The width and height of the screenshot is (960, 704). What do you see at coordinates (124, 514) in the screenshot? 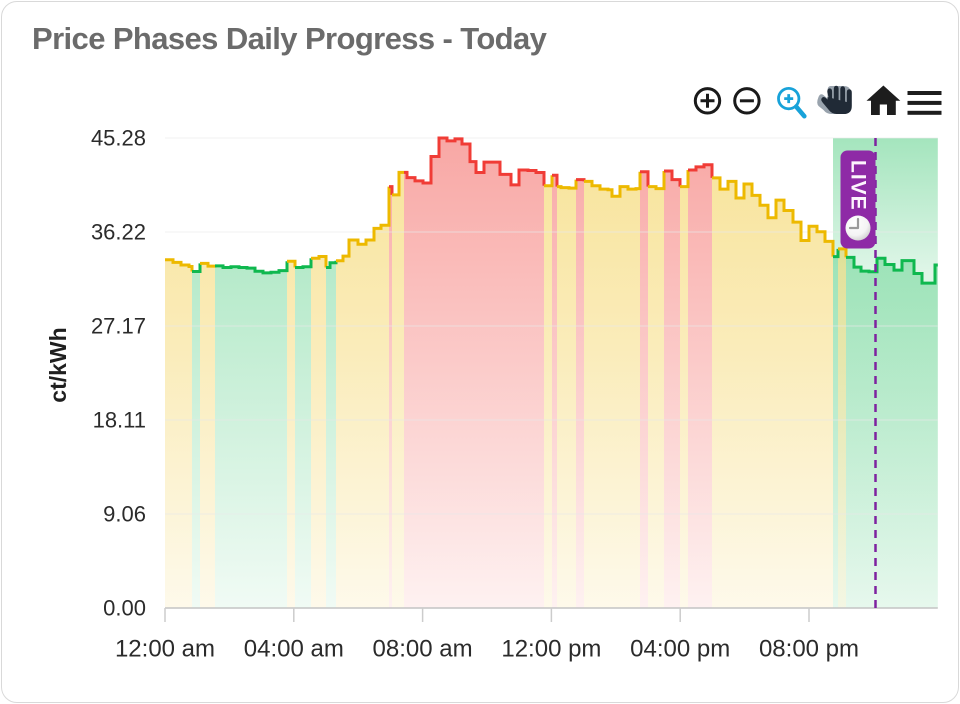
I see `svg-text: 9.06` at bounding box center [124, 514].